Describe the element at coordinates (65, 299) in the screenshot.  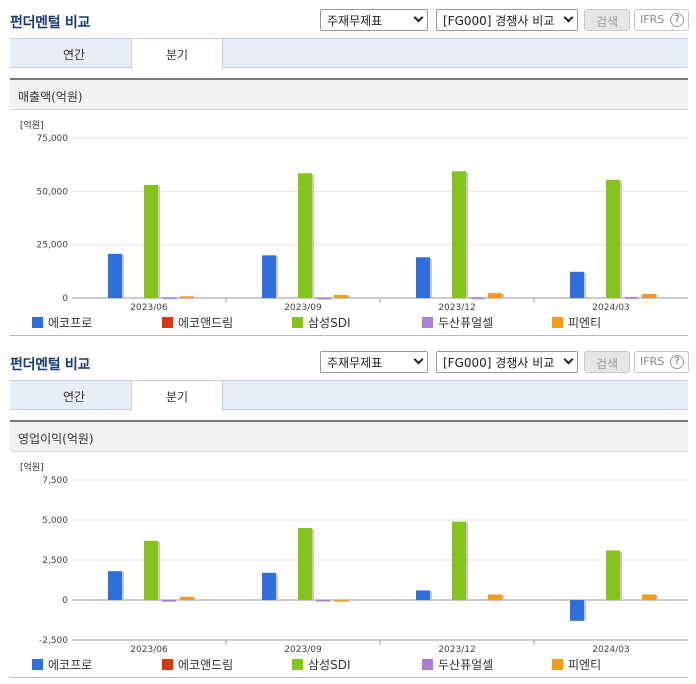
I see `y-tick-label: 0` at that location.